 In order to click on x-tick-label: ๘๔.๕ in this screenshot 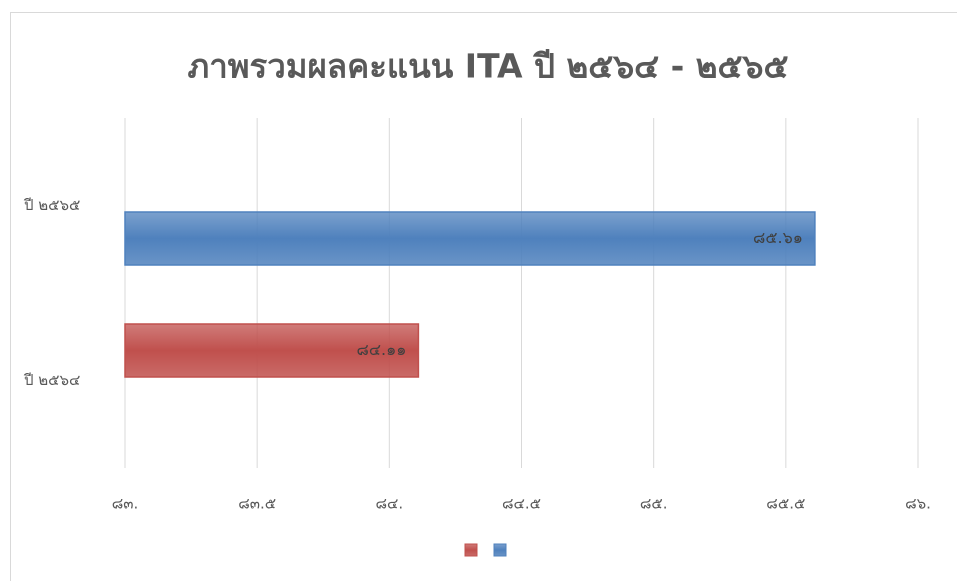, I will do `click(521, 504)`.